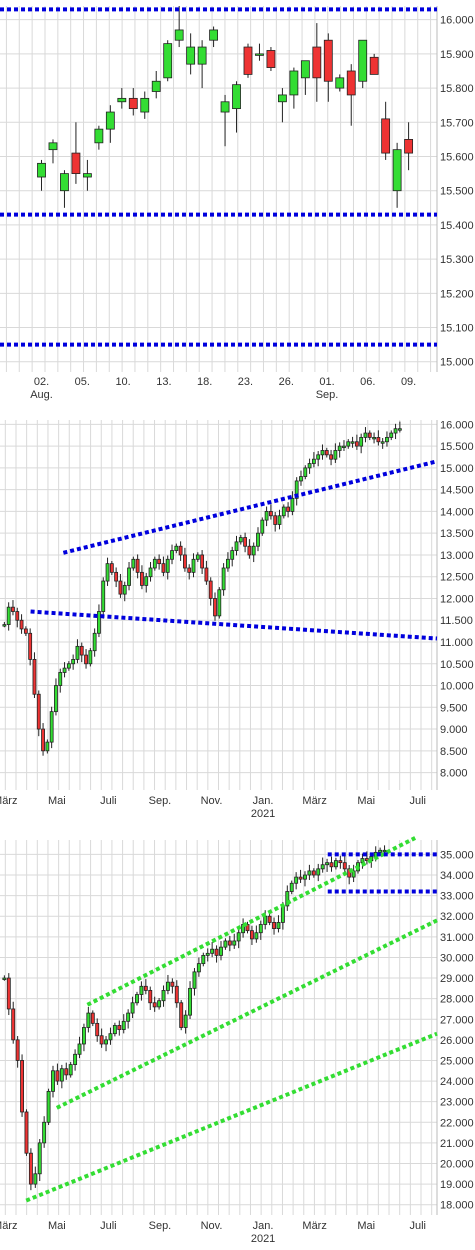 The image size is (475, 1250). I want to click on x-tick-label: Sep., so click(160, 1226).